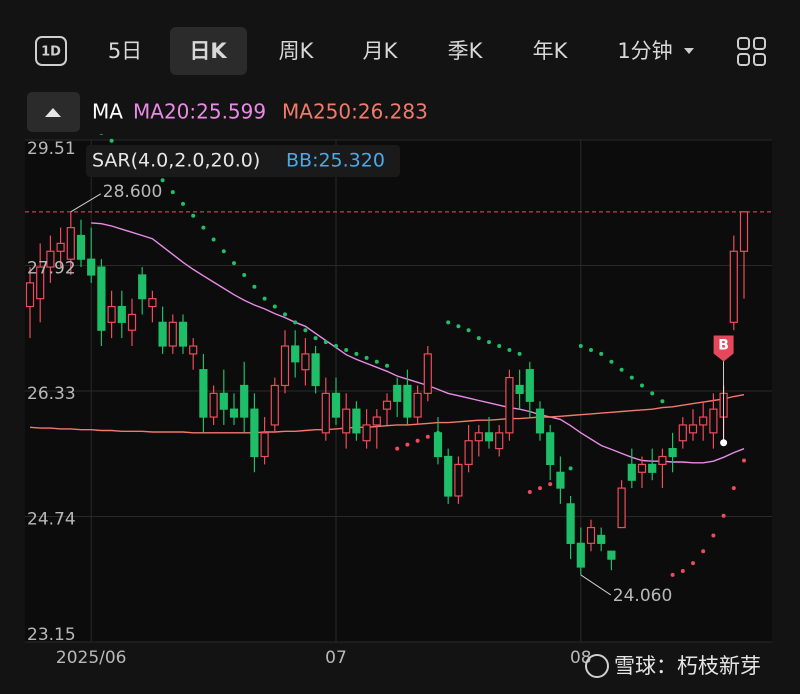  What do you see at coordinates (51, 635) in the screenshot?
I see `y-tick-label: 23.15` at bounding box center [51, 635].